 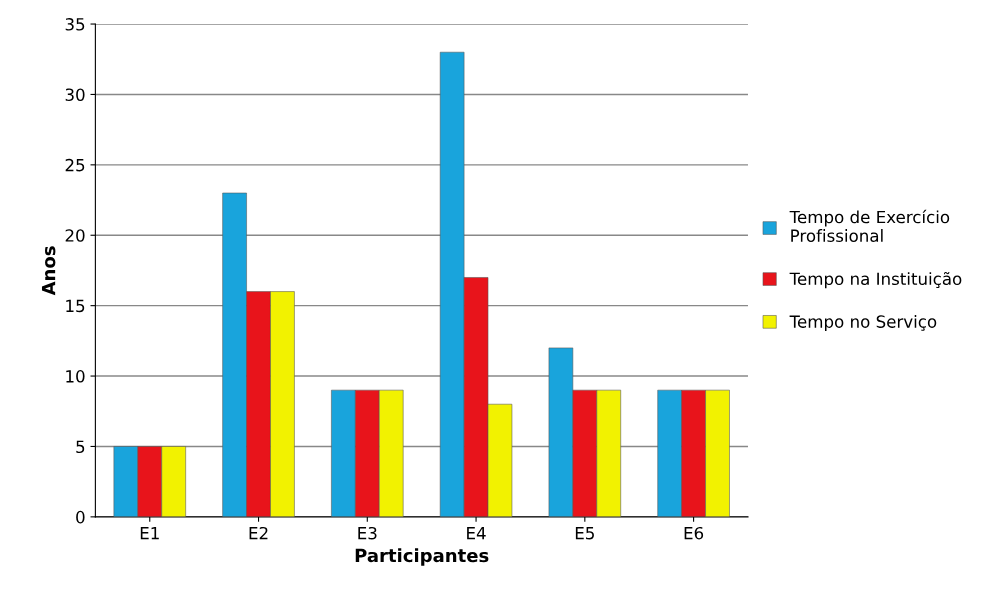 What do you see at coordinates (75, 95) in the screenshot?
I see `y-tick-label: 30` at bounding box center [75, 95].